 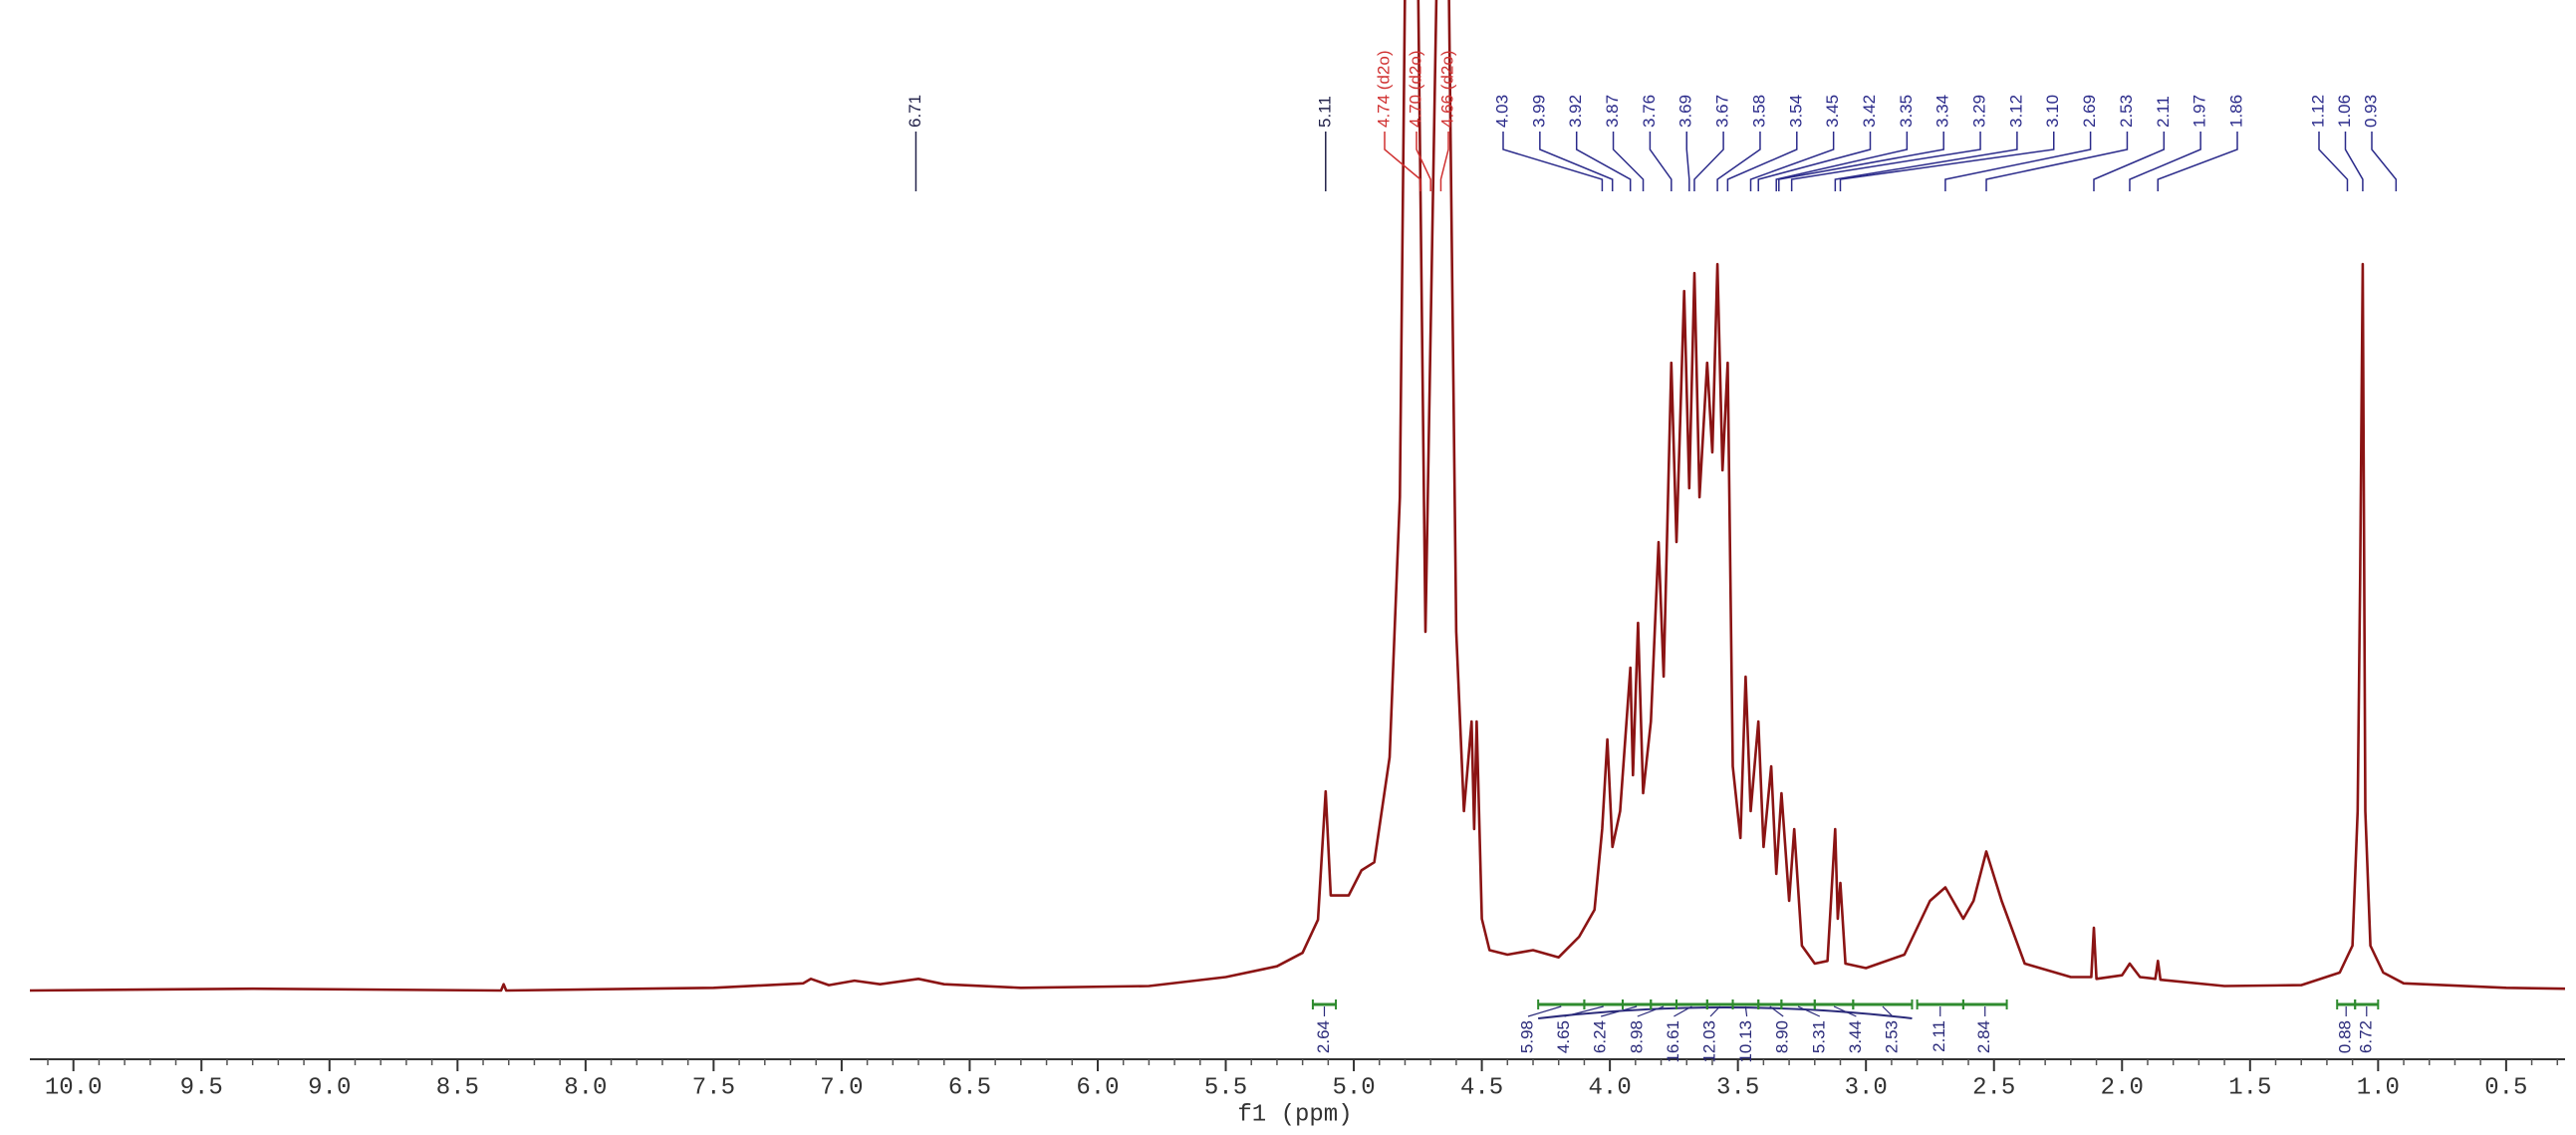 What do you see at coordinates (1979, 111) in the screenshot?
I see `peak-label: 3.29` at bounding box center [1979, 111].